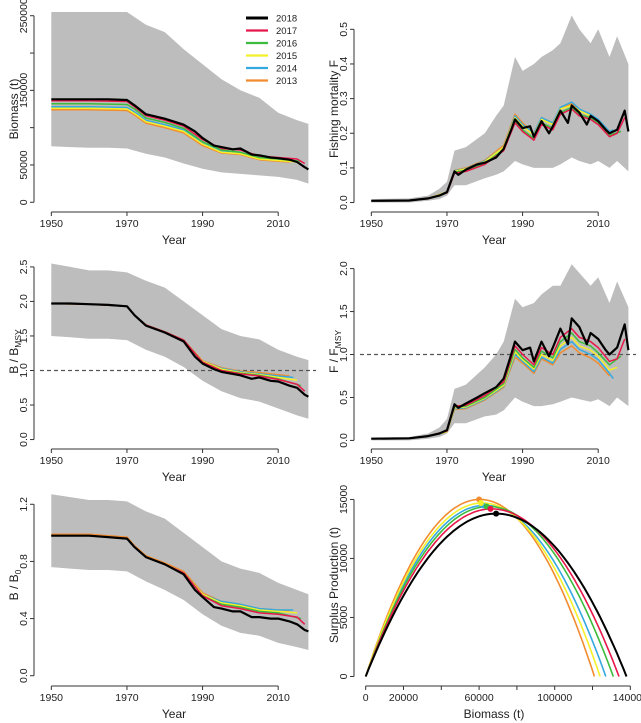  Describe the element at coordinates (24, 16) in the screenshot. I see `y-tick-label: 250000` at that location.